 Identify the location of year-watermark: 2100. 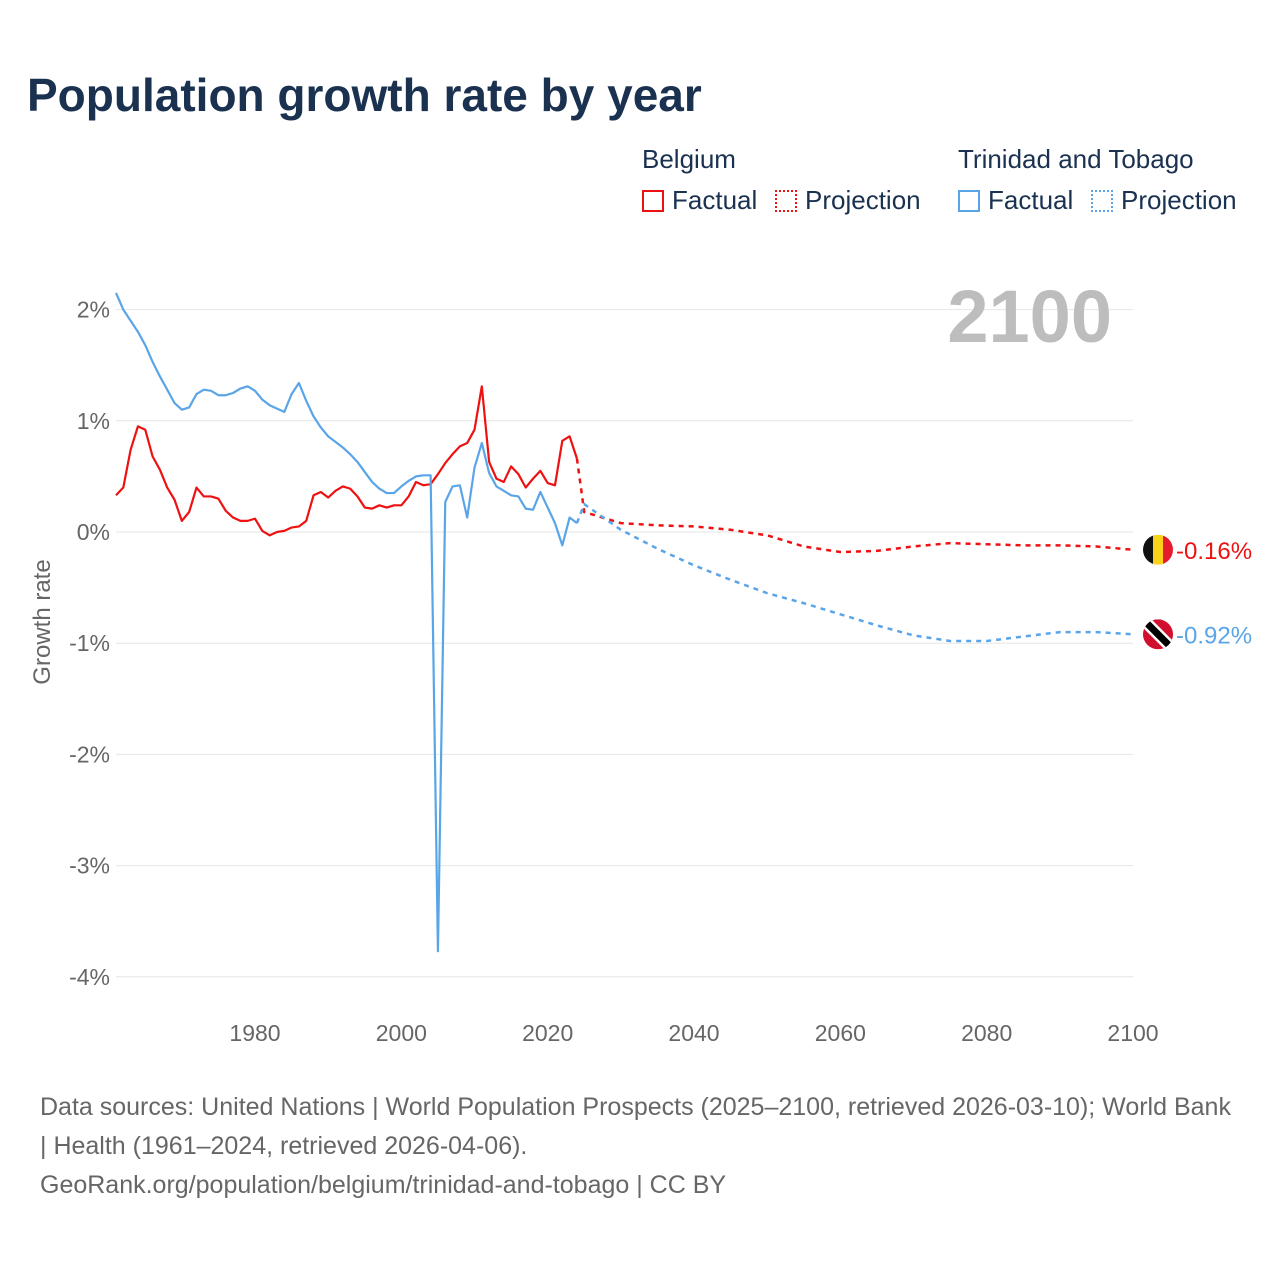
(1029, 316).